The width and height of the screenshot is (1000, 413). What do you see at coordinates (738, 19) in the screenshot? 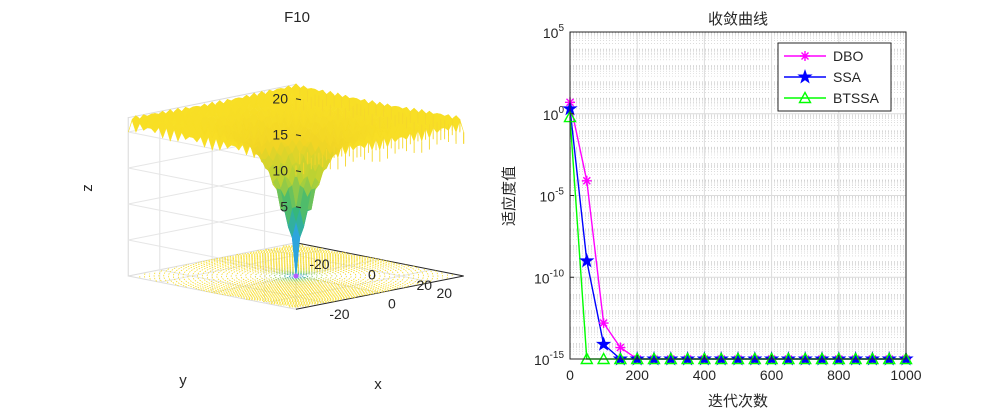
I see `convergence-title: 收敛曲线` at bounding box center [738, 19].